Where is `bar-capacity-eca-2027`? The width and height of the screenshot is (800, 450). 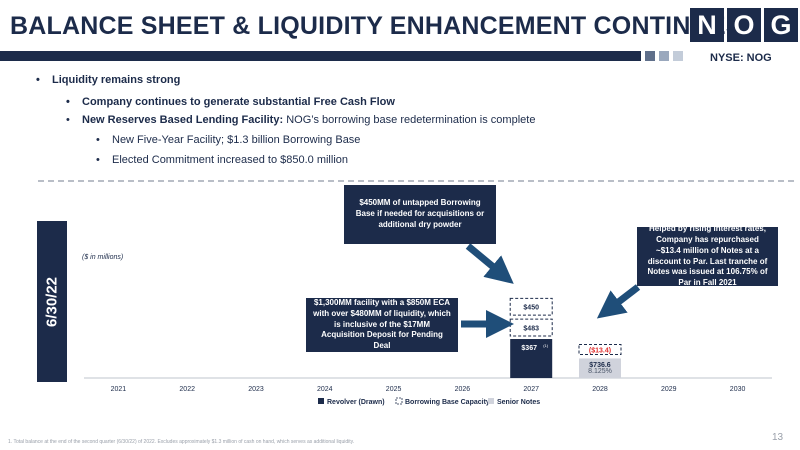 bar-capacity-eca-2027 is located at coordinates (531, 327).